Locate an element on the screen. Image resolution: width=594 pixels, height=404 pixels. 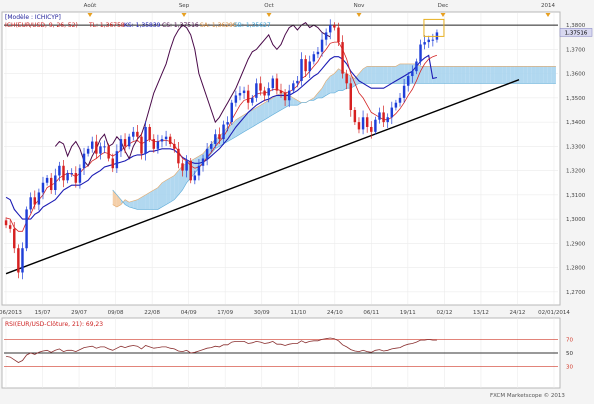
month-label: Sep is located at coordinates (184, 6).